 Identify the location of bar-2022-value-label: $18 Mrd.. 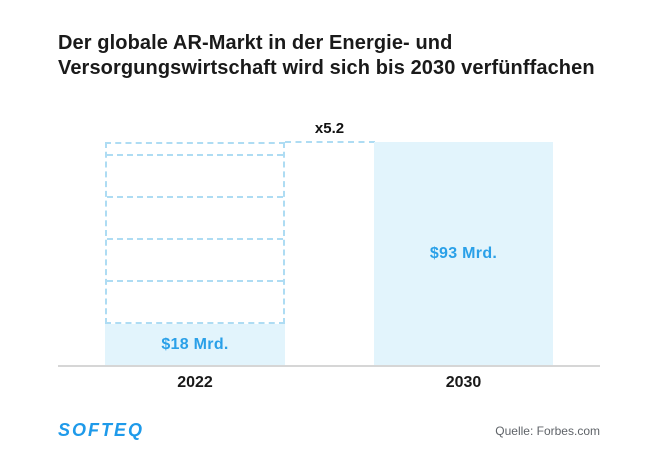
(195, 344).